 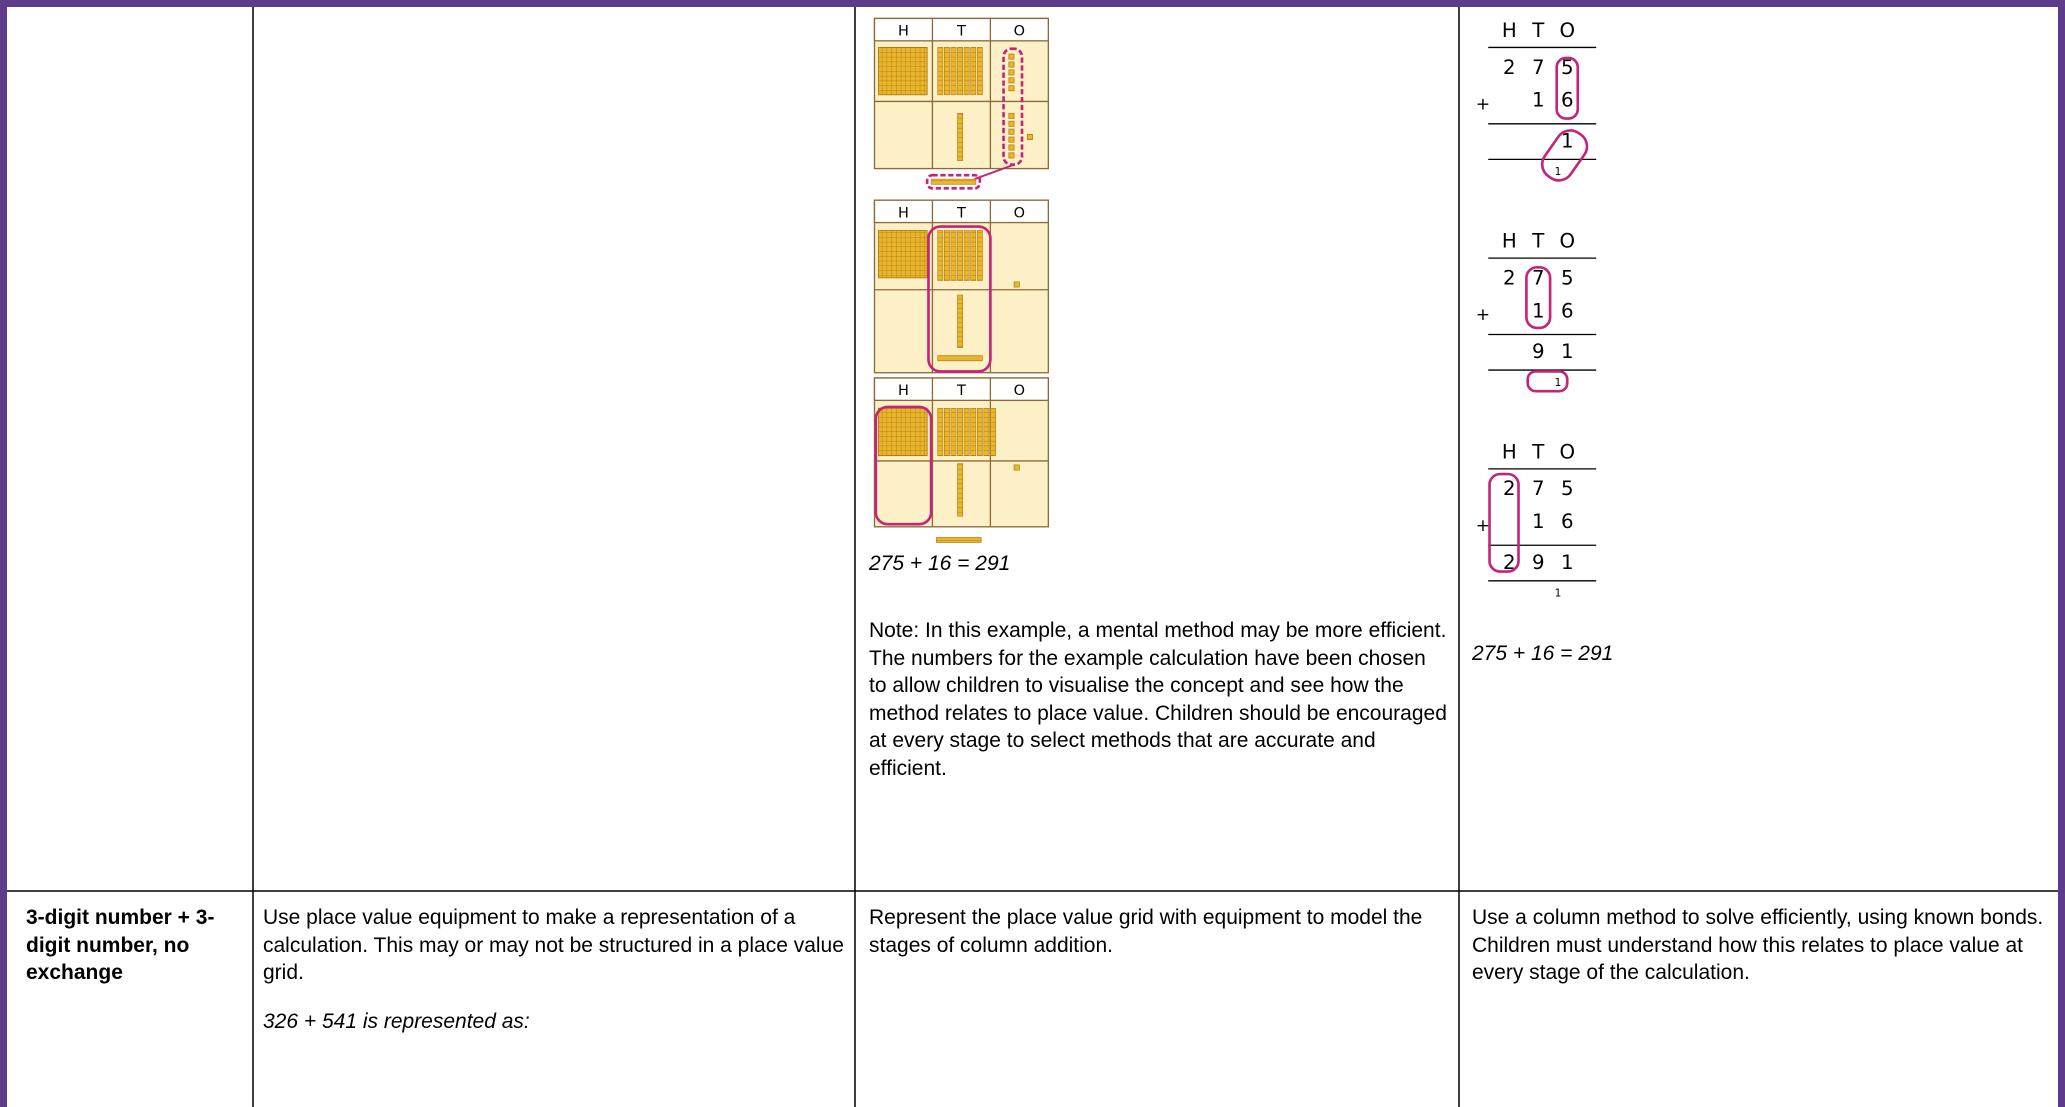 I want to click on top-border, so click(x=1032, y=3).